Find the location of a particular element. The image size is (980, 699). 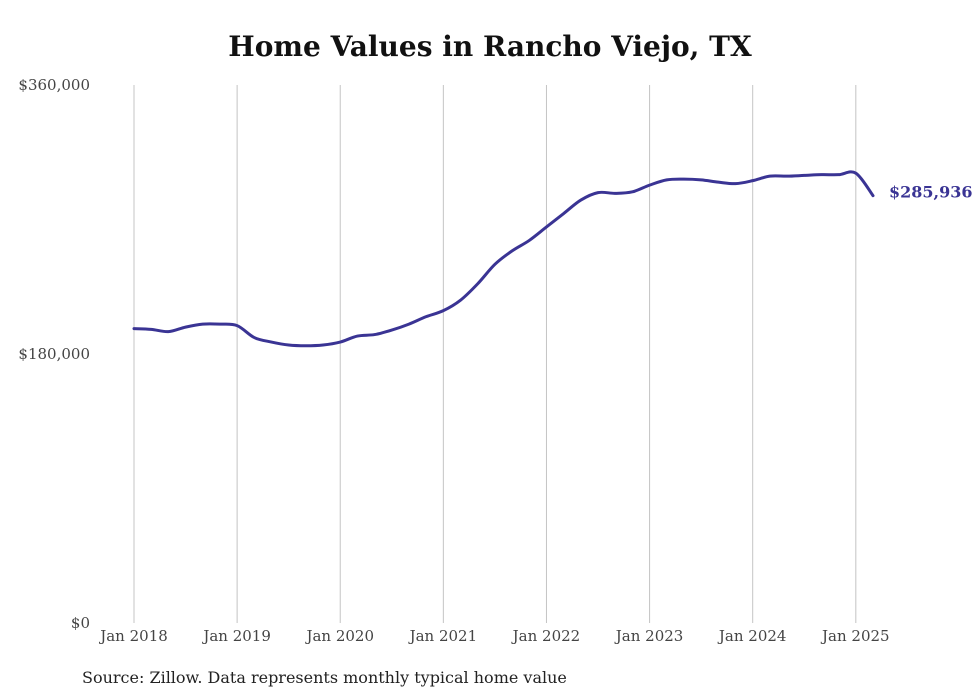

x-tick-label: Jan 2025 is located at coordinates (855, 636).